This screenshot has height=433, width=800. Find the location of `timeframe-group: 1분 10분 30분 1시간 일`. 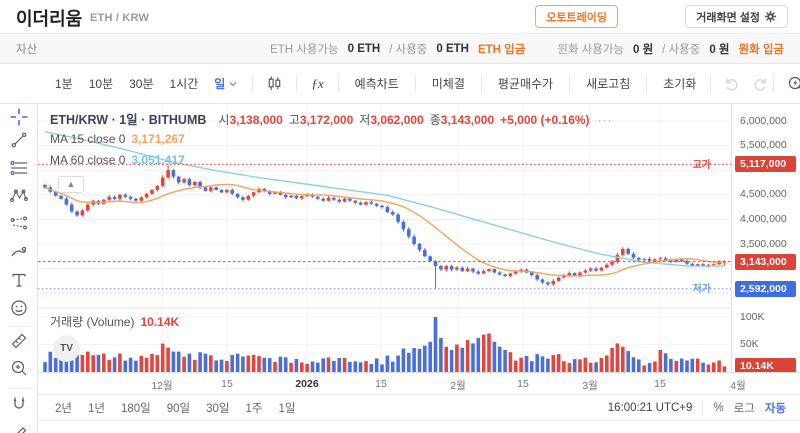

timeframe-group: 1분 10분 30분 1시간 일 is located at coordinates (146, 83).